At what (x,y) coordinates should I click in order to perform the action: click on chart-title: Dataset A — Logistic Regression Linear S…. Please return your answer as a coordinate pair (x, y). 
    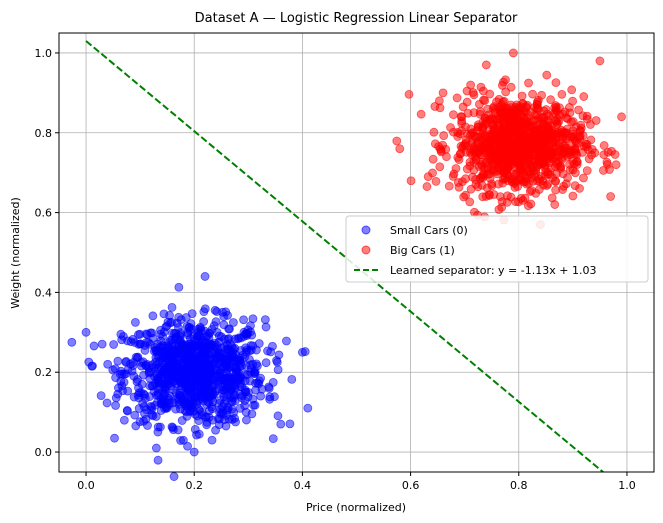
    Looking at the image, I should click on (356, 18).